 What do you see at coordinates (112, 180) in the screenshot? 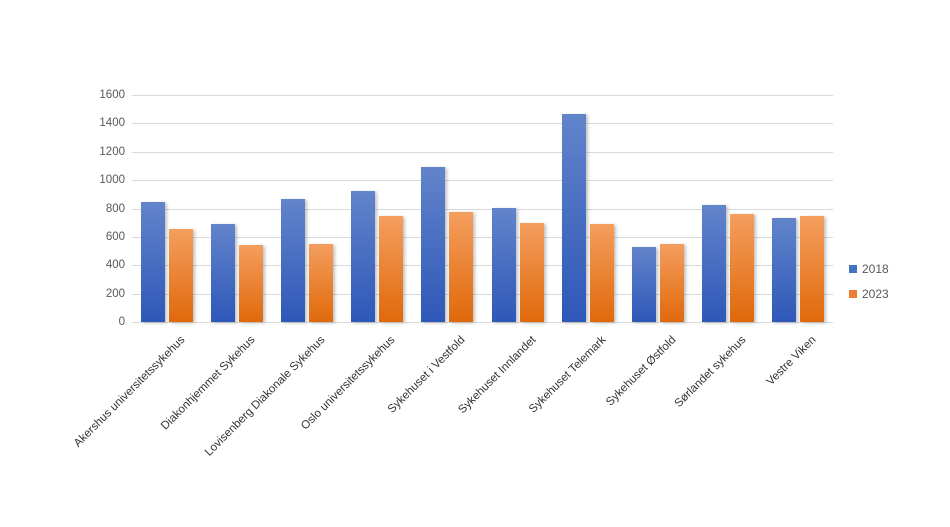
I see `y-tick-label-1000: 1000` at bounding box center [112, 180].